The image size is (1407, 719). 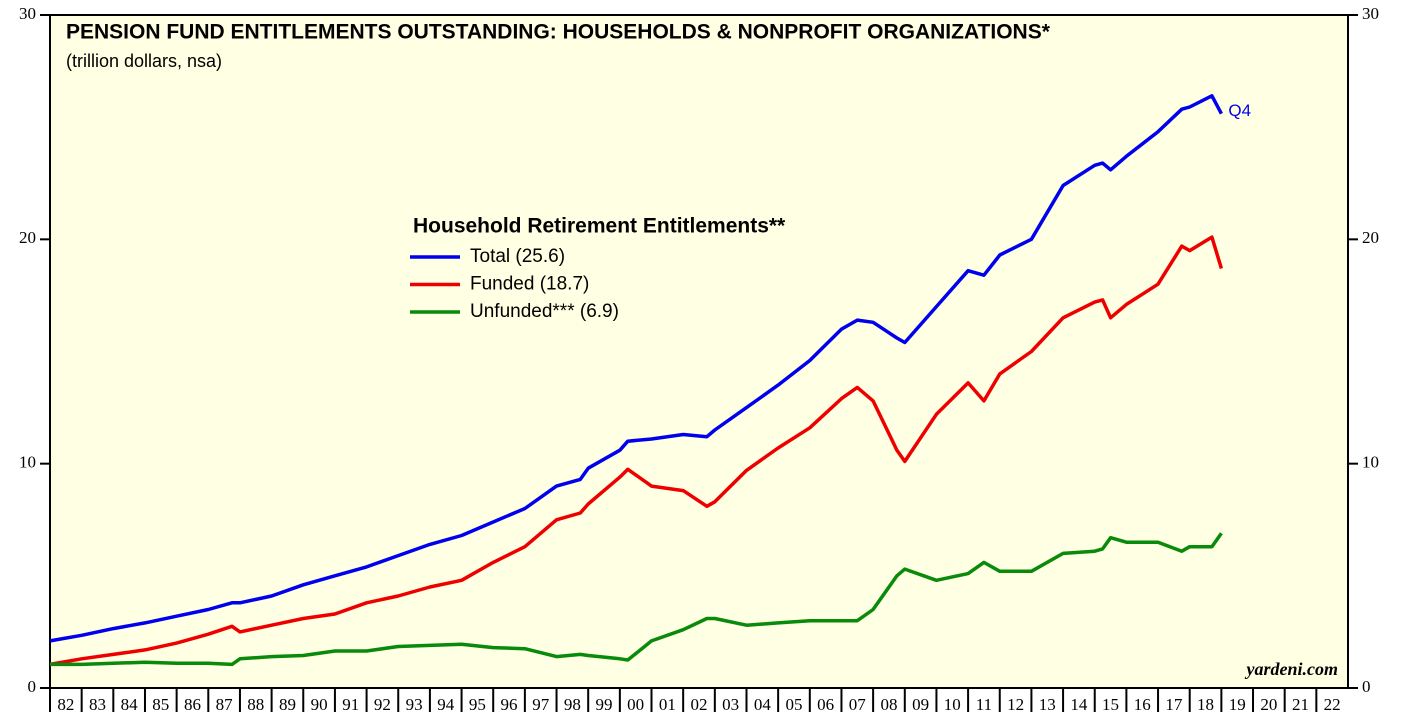 I want to click on x-tick-label: 15, so click(x=1110, y=704).